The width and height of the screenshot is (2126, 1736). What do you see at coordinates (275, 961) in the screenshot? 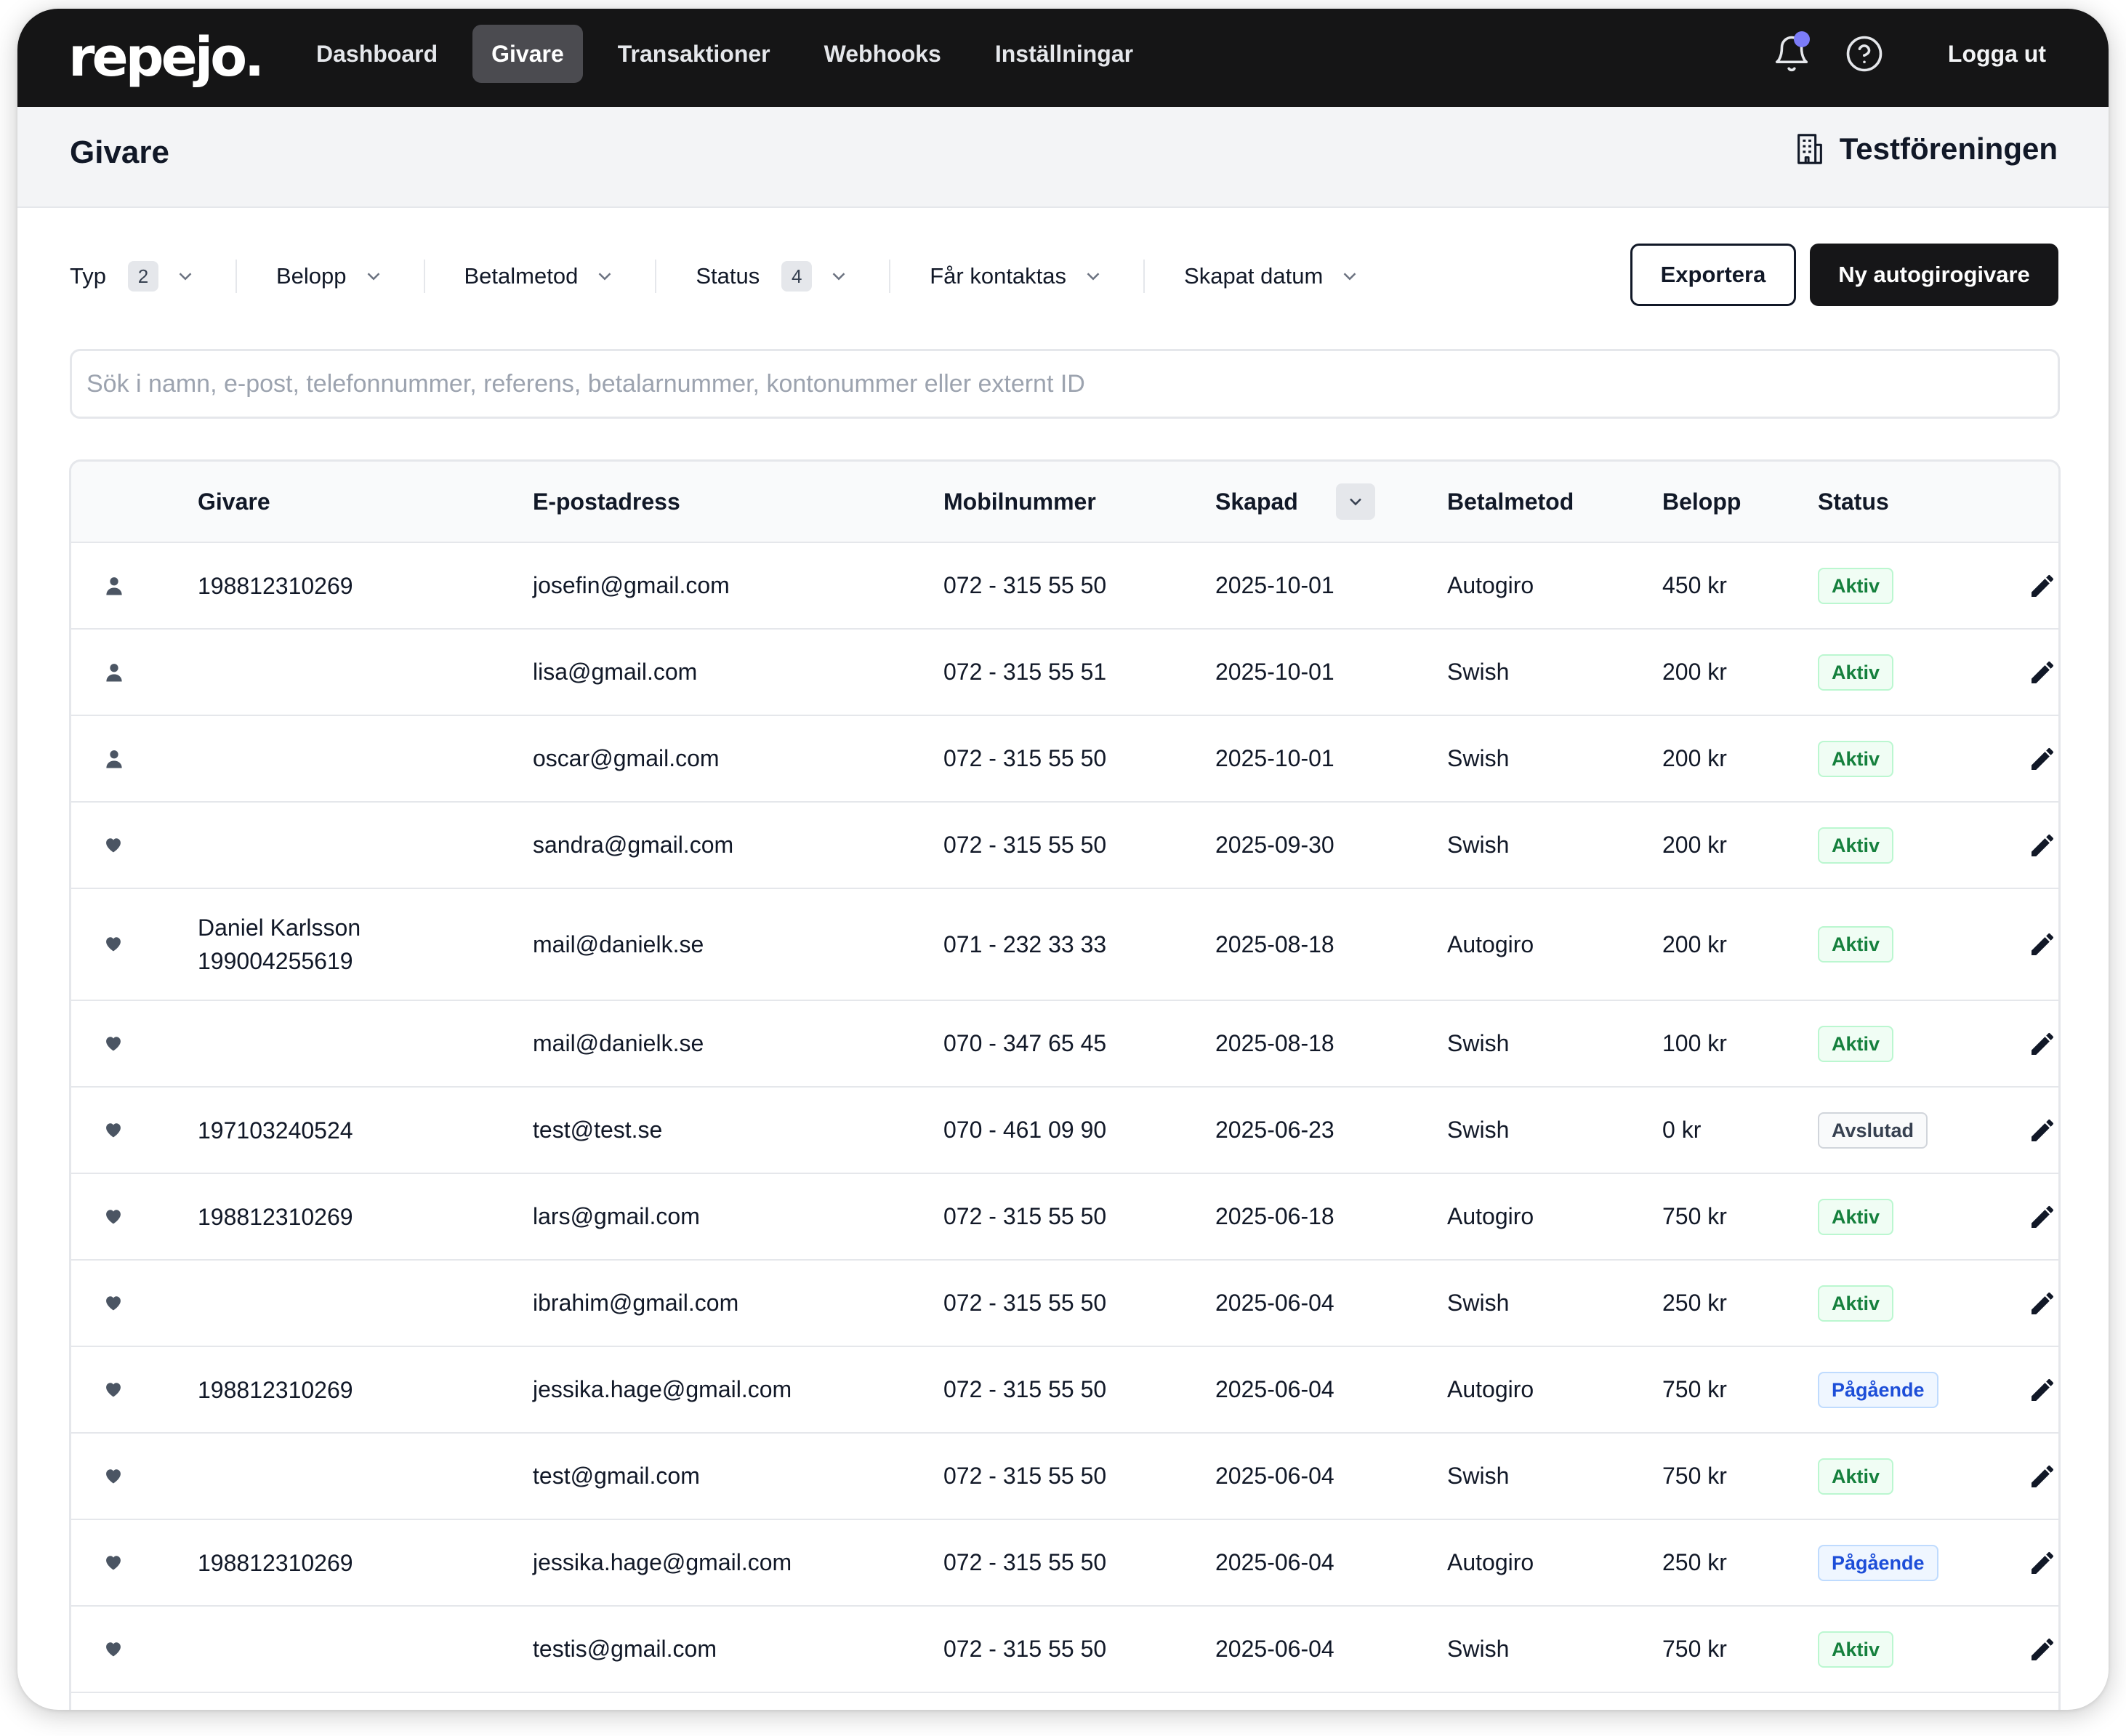
I see `donor-id: 199004255619` at bounding box center [275, 961].